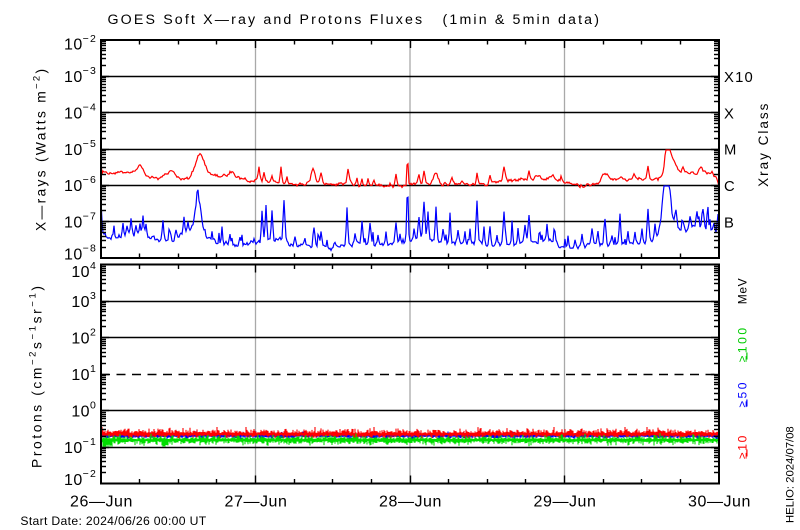 Image resolution: width=800 pixels, height=530 pixels. Describe the element at coordinates (742, 394) in the screenshot. I see `svg-text: ≥50` at that location.